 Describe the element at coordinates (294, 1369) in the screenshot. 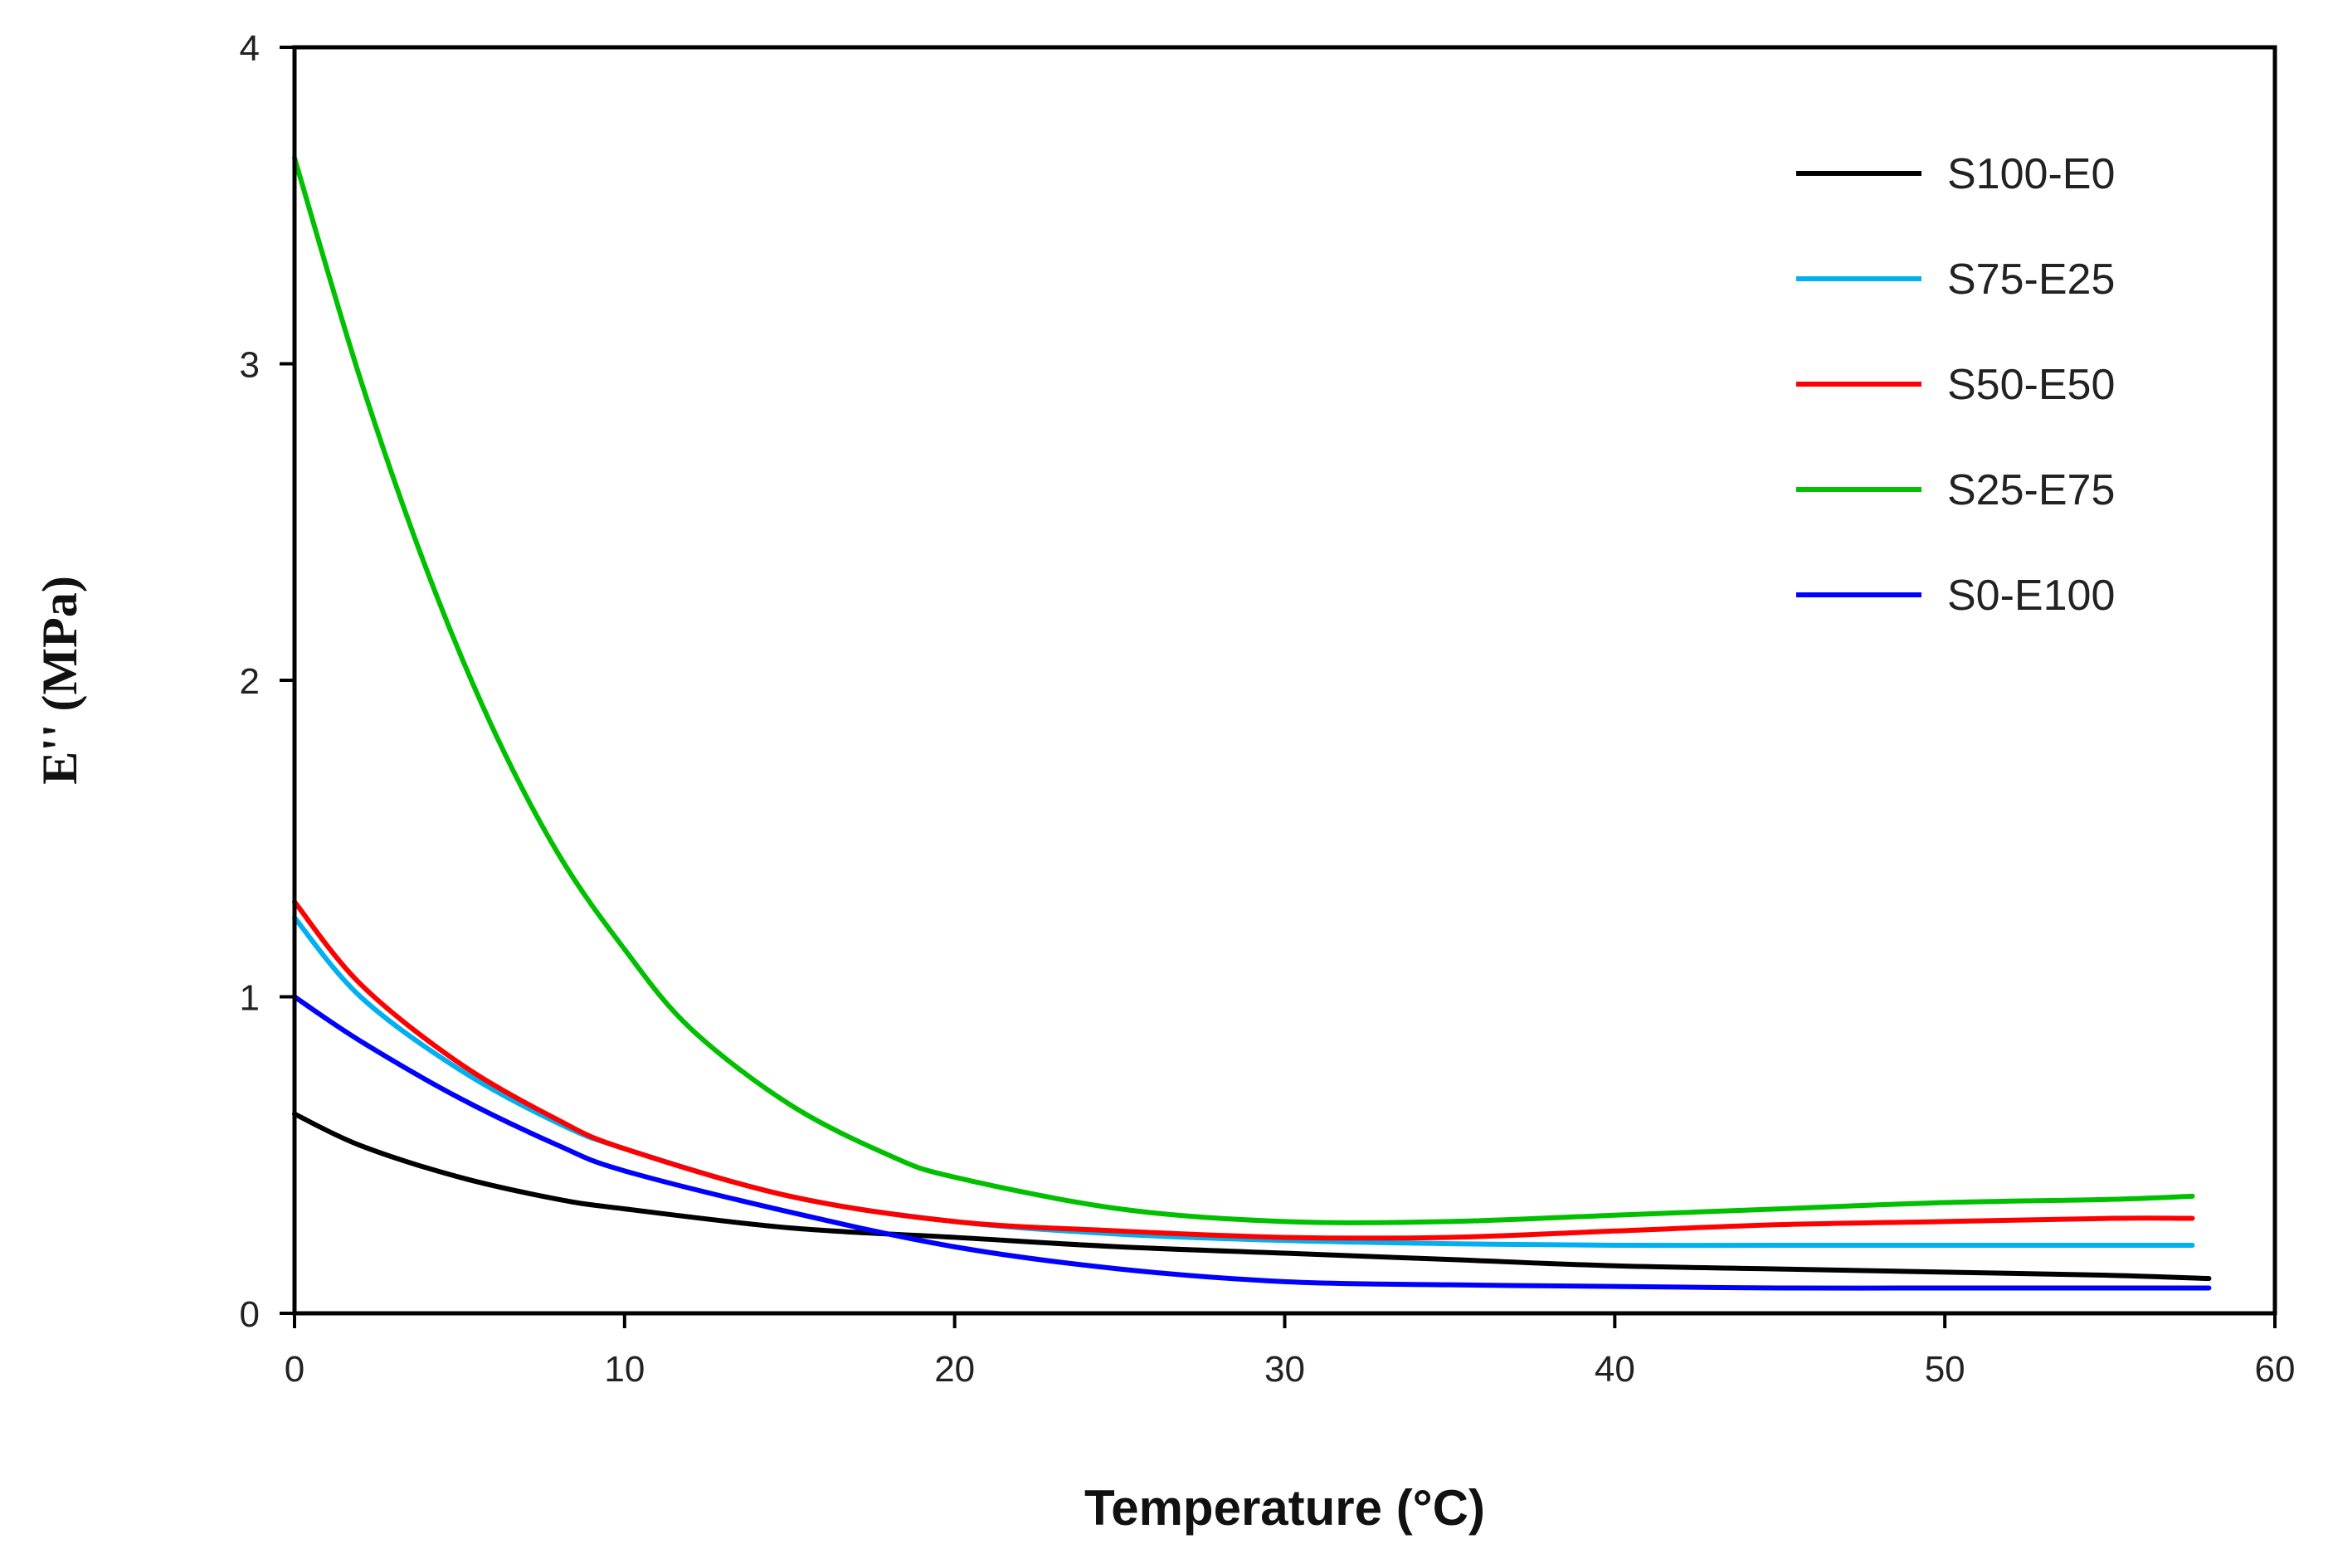

I see `x-tick-label: 0` at that location.